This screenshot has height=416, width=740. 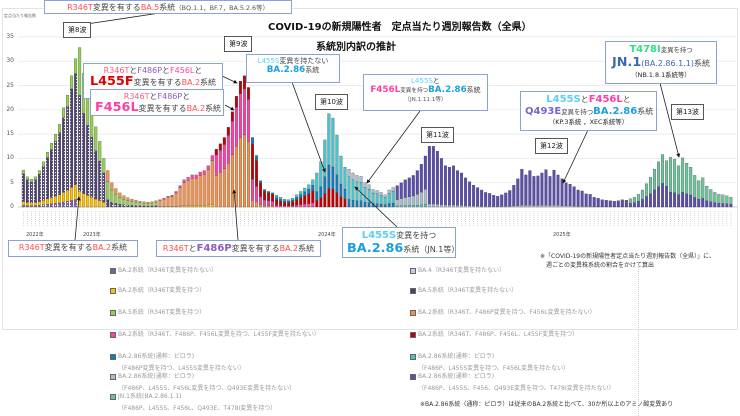 I want to click on callout-text: 系統, so click(x=701, y=63).